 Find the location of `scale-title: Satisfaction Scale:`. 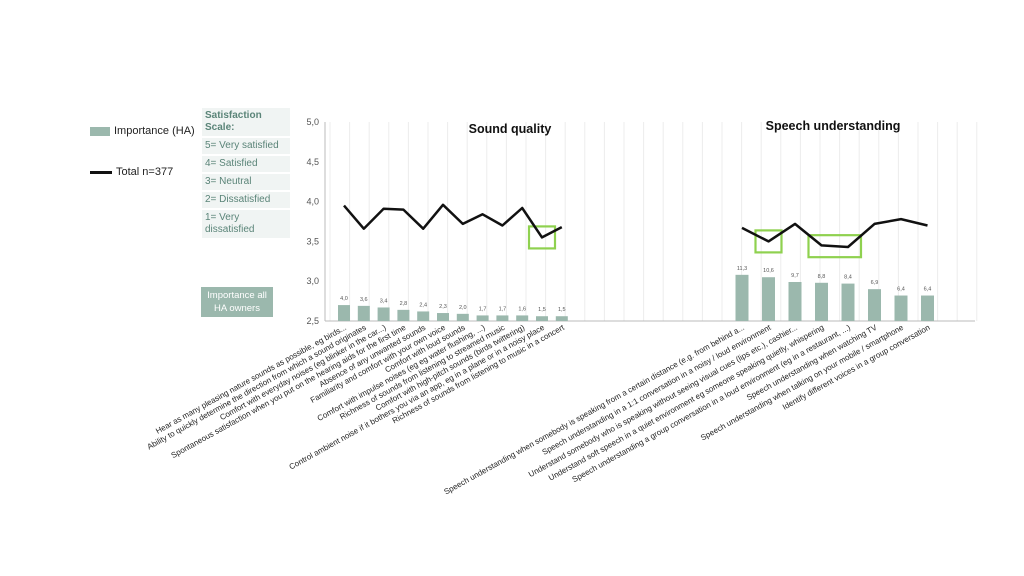

scale-title: Satisfaction Scale: is located at coordinates (246, 122).